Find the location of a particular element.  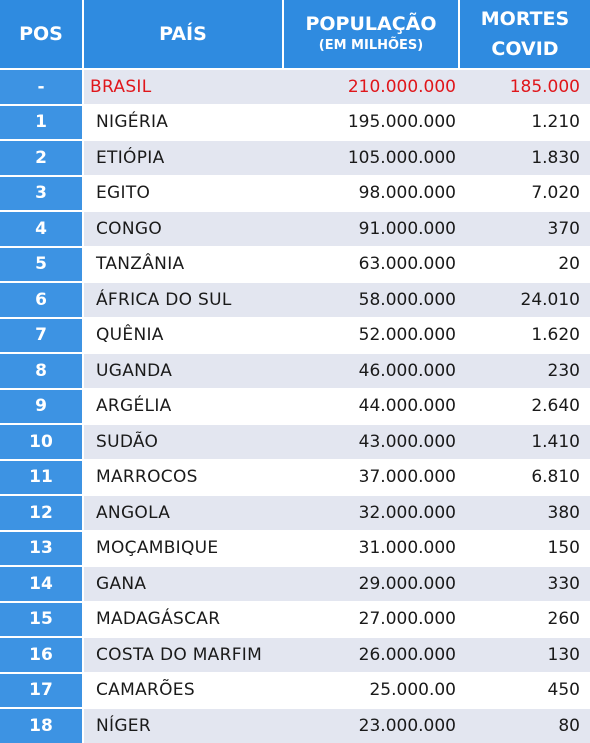

table-row: 9 ARGÉLIA 44.000.000 2.640 is located at coordinates (295, 405).